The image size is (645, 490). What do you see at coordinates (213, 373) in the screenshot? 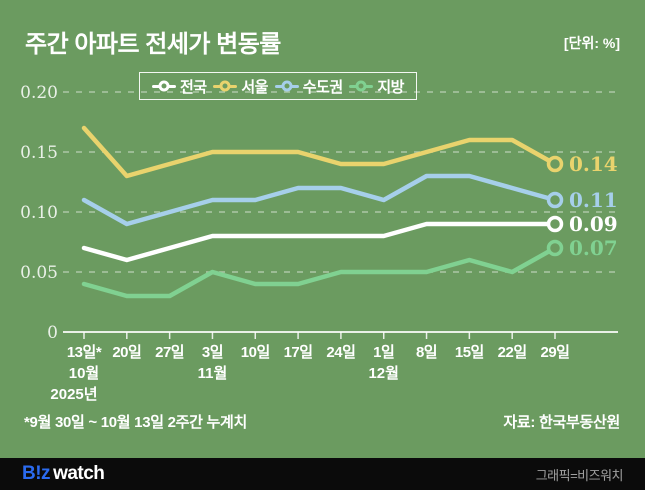
I see `x-month-label: 11월` at bounding box center [213, 373].